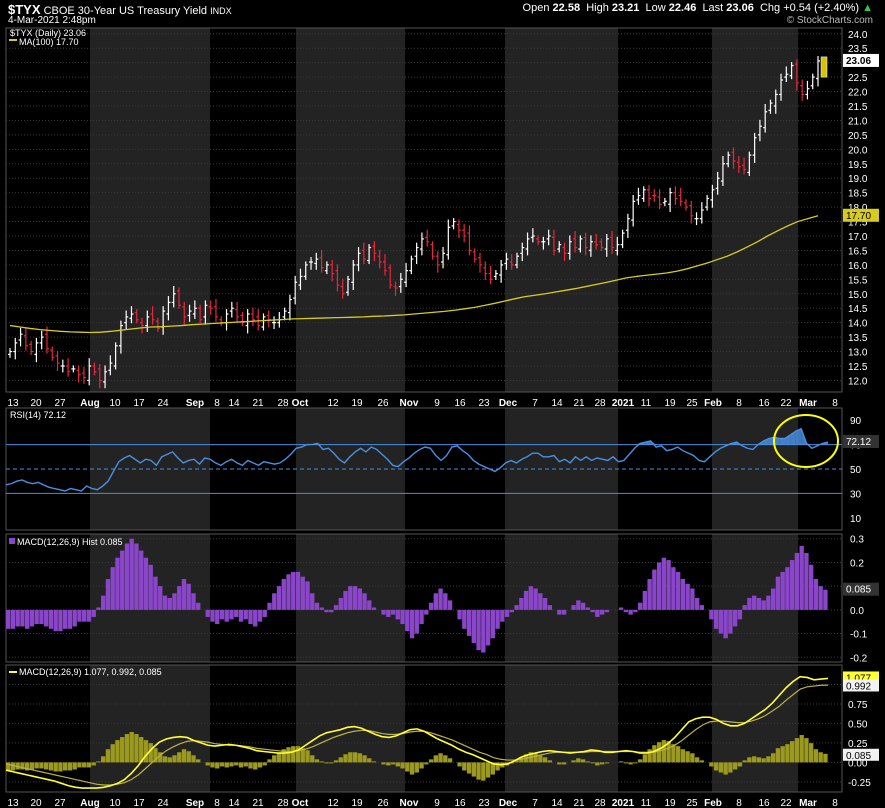  Describe the element at coordinates (163, 803) in the screenshot. I see `x-axis-label: 24` at that location.